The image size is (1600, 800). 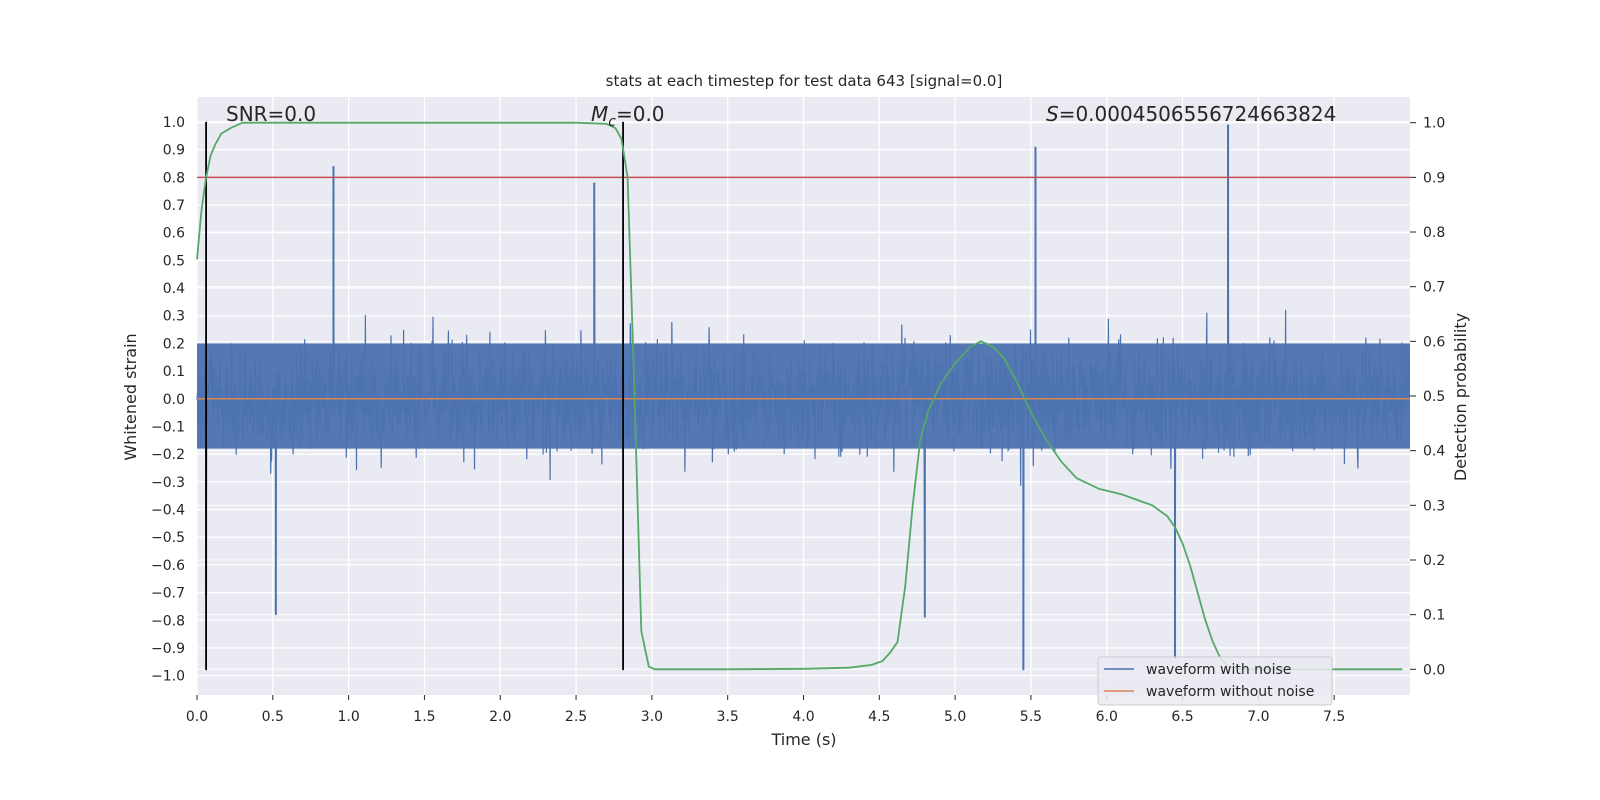 I want to click on x-tick-label: 4.5, so click(x=879, y=717).